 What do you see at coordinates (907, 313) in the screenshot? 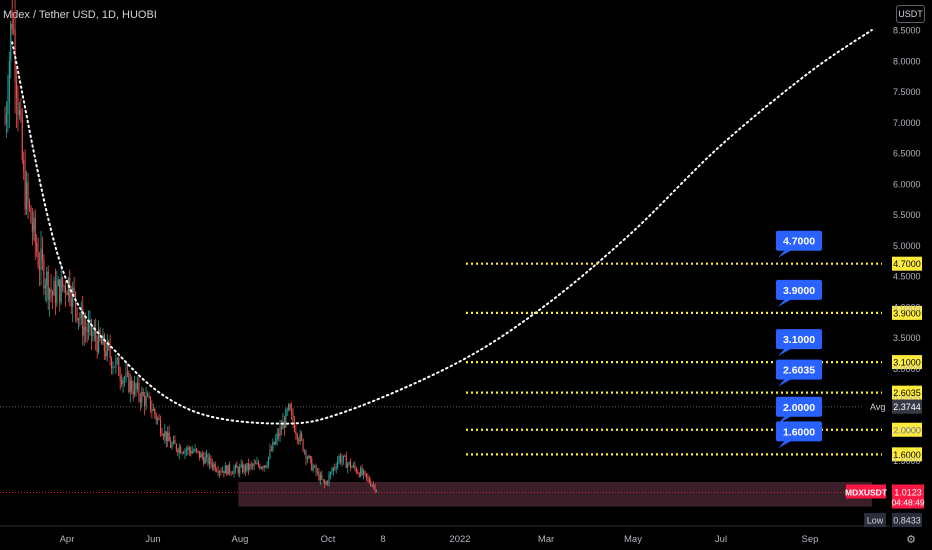
I see `price-level-tag-text: 3.9000` at bounding box center [907, 313].